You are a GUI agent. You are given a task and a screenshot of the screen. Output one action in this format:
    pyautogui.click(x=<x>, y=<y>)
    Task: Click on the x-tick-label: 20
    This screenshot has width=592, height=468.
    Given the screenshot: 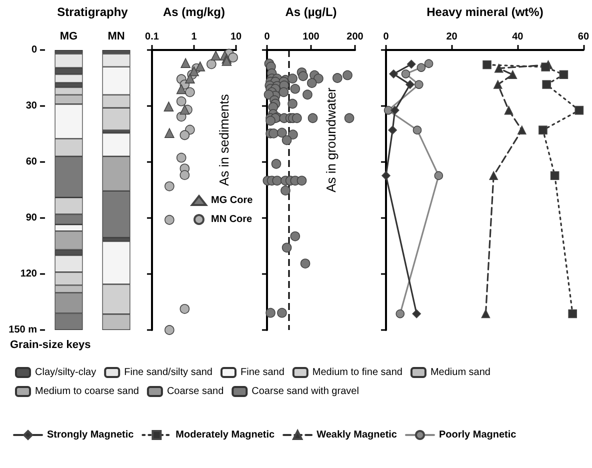 What is the action you would take?
    pyautogui.click(x=452, y=37)
    